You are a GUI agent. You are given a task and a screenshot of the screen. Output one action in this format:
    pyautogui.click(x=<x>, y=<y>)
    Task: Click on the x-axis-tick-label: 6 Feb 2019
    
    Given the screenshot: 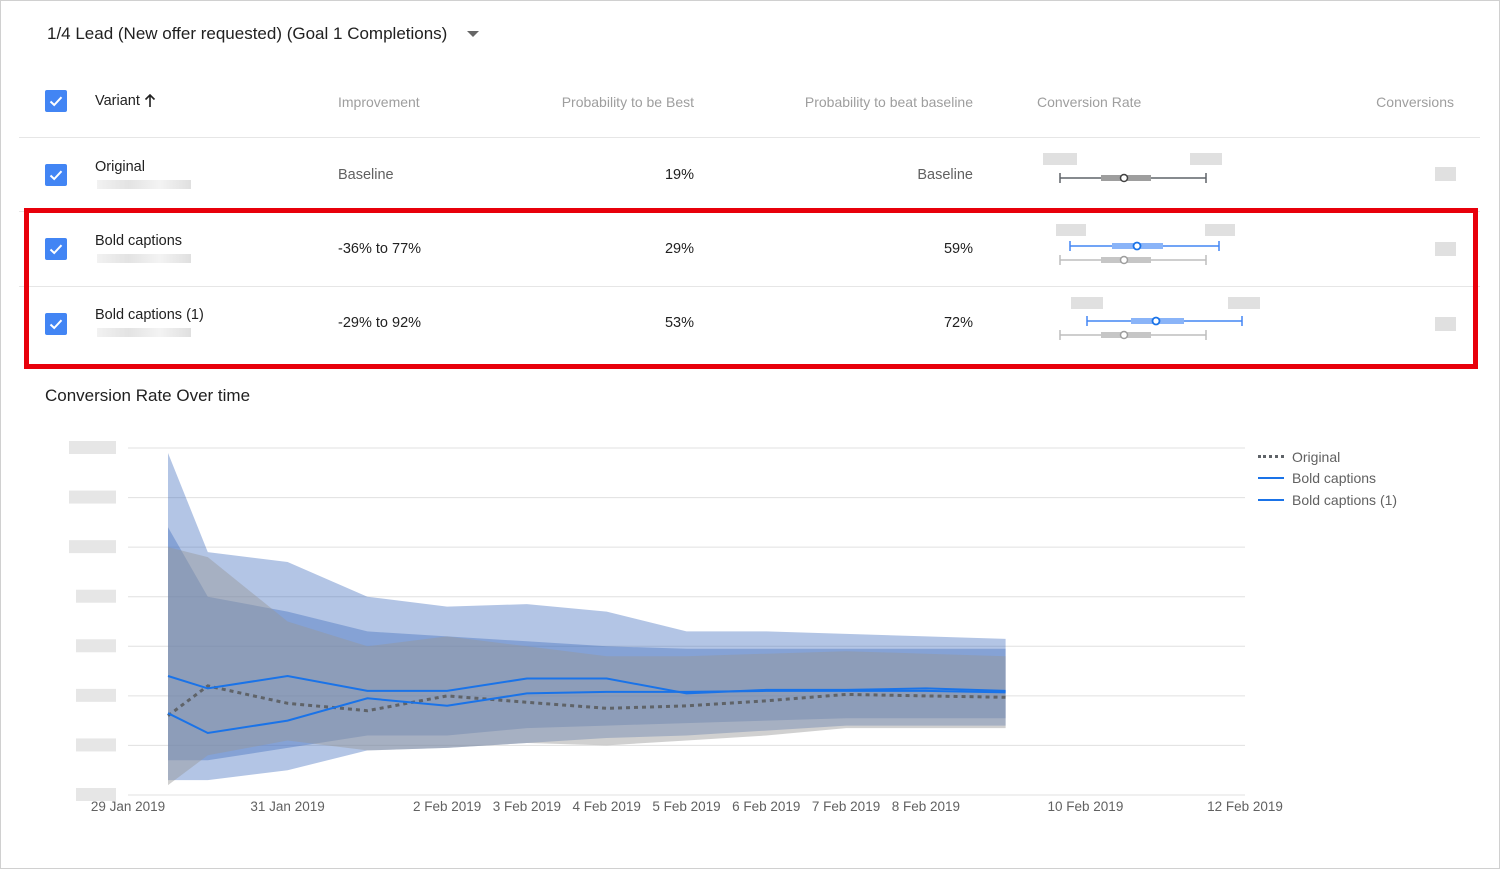 What is the action you would take?
    pyautogui.click(x=766, y=806)
    